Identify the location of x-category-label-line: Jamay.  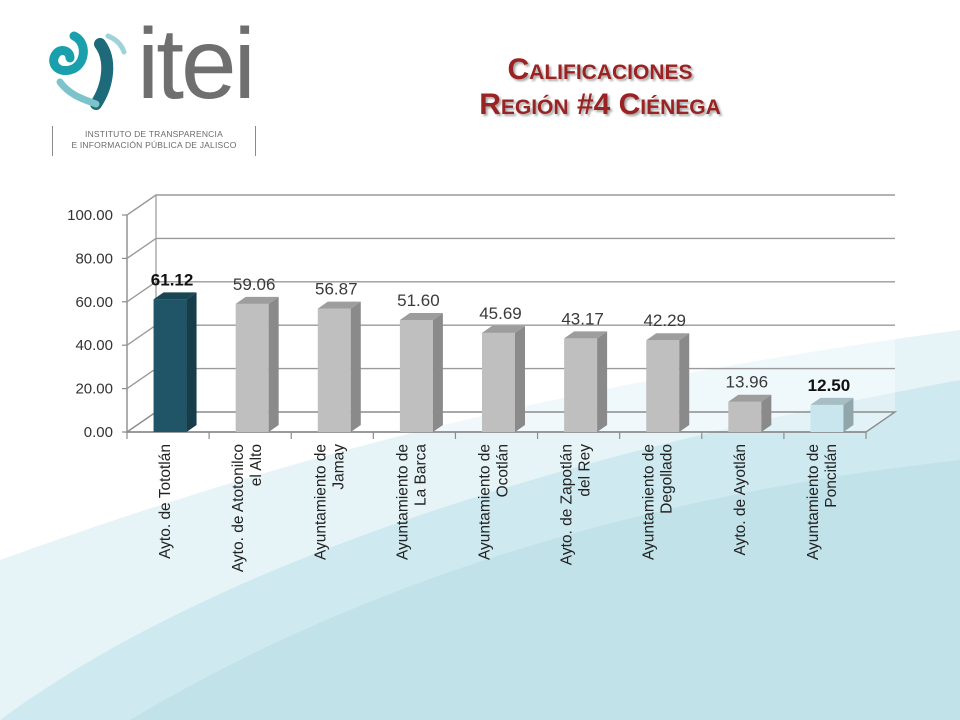
(338, 467).